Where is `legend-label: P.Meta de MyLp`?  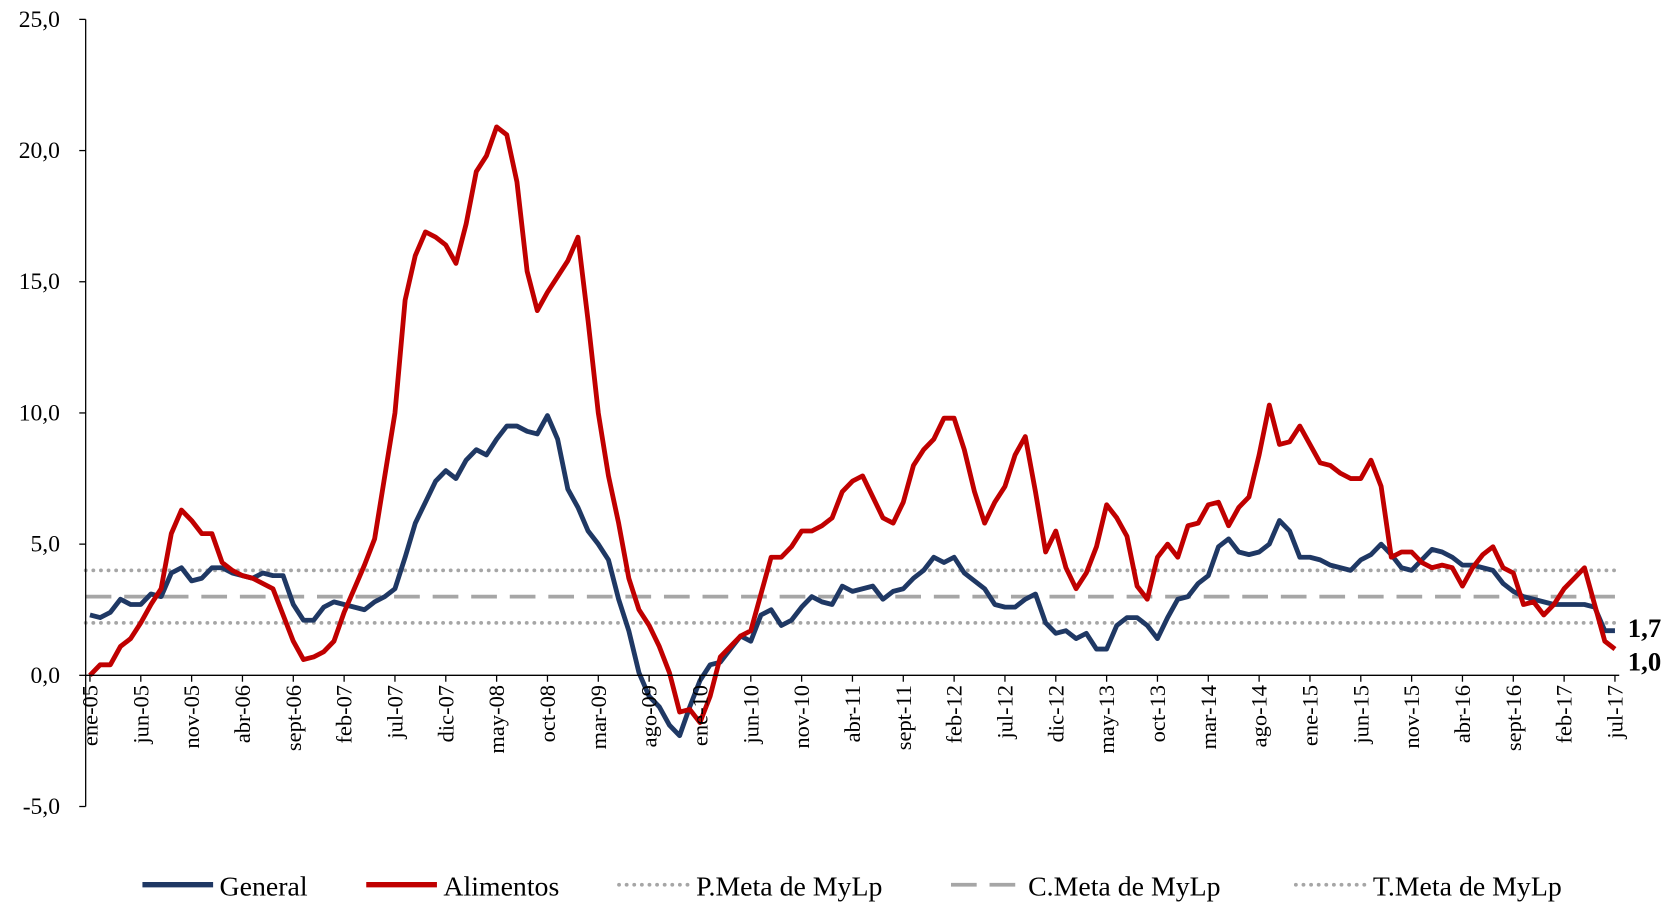 legend-label: P.Meta de MyLp is located at coordinates (789, 886).